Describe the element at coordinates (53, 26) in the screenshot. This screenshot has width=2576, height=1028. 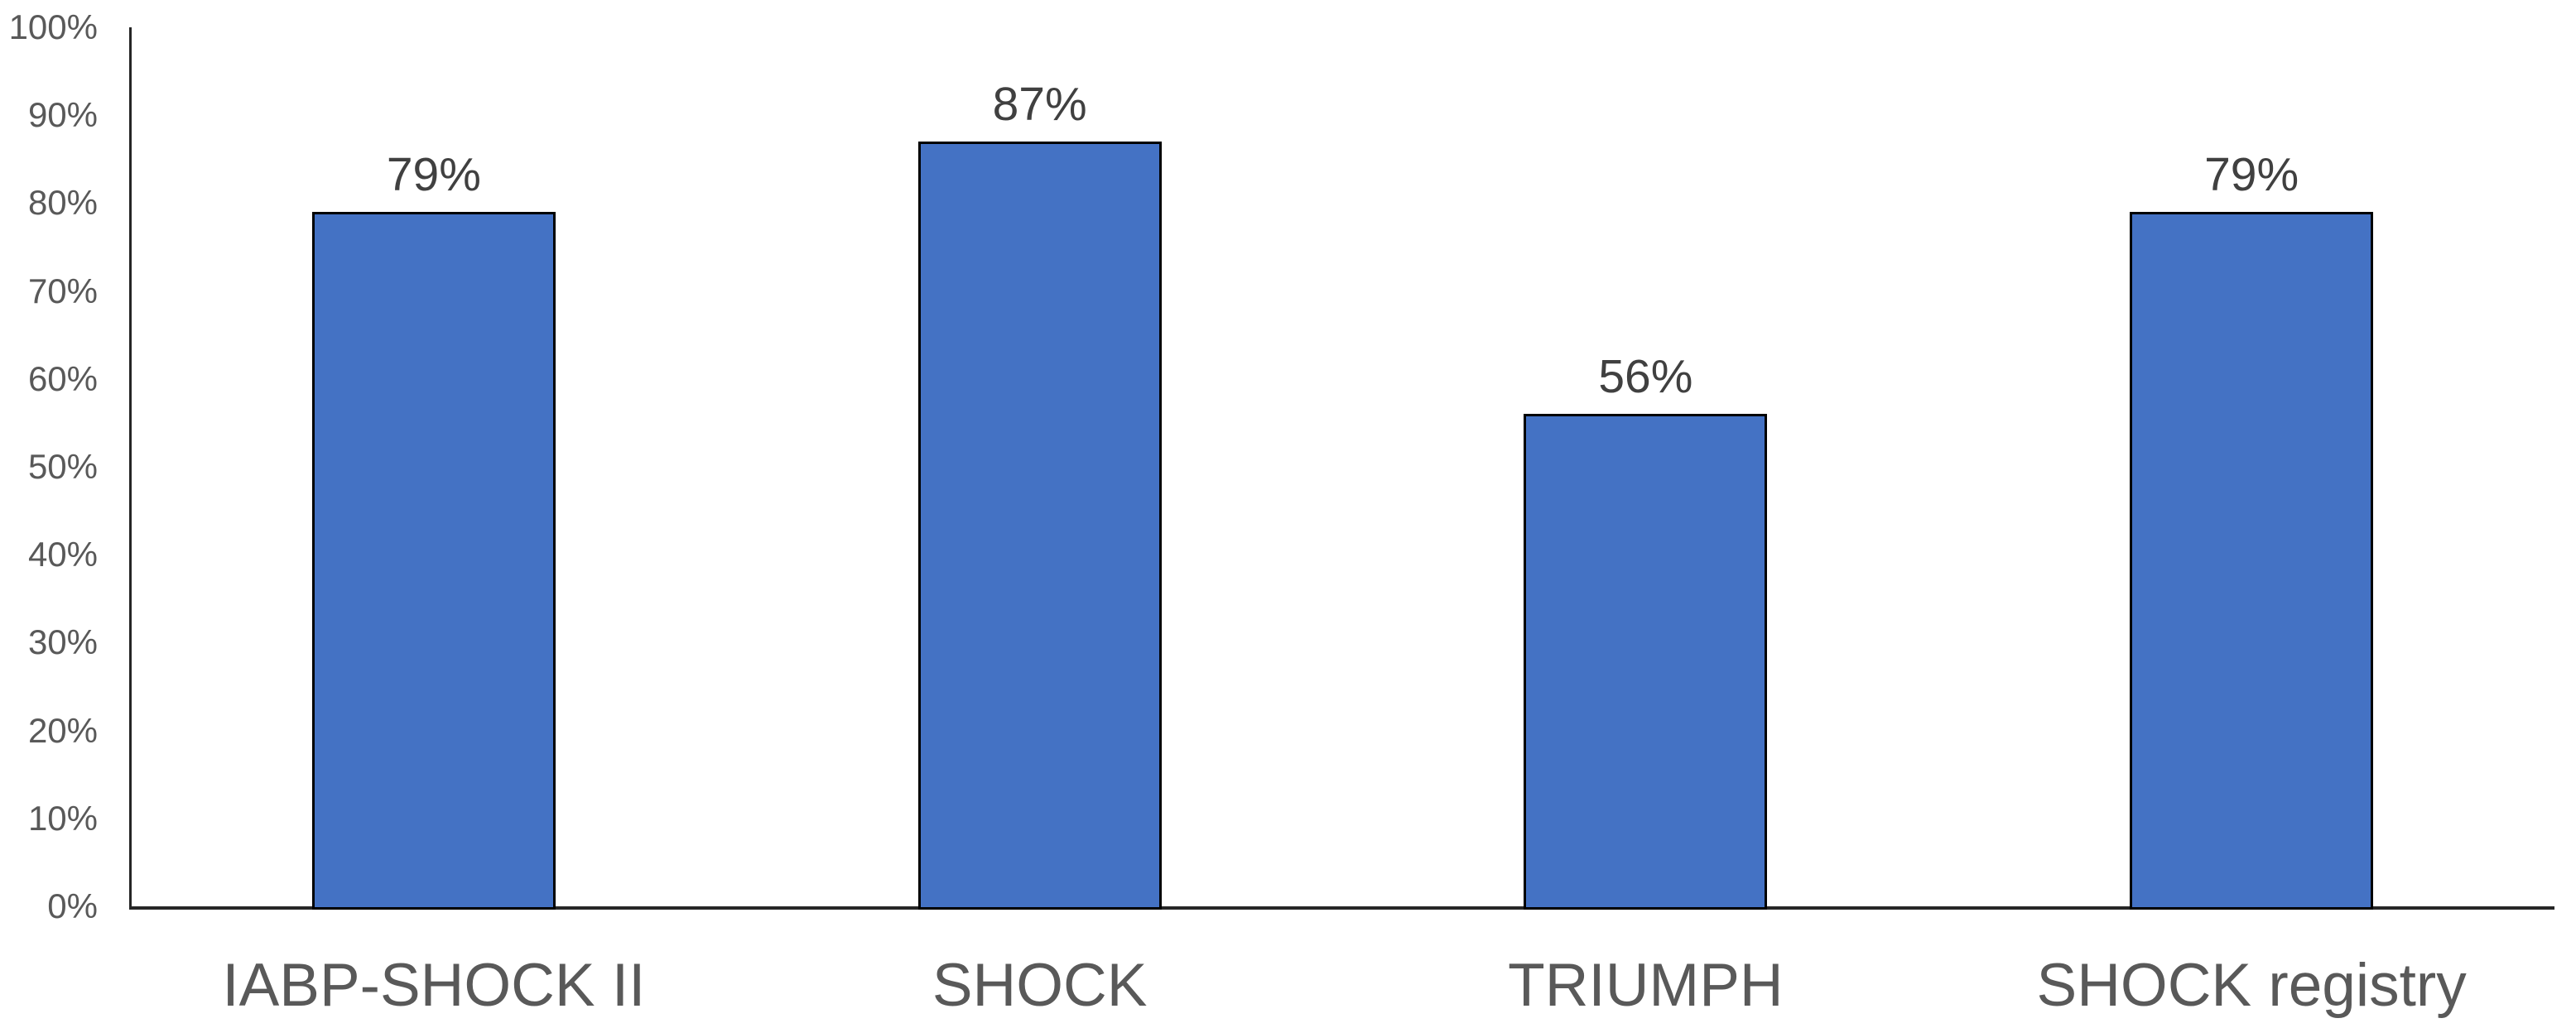
I see `y-axis-tick-label: 100%` at that location.